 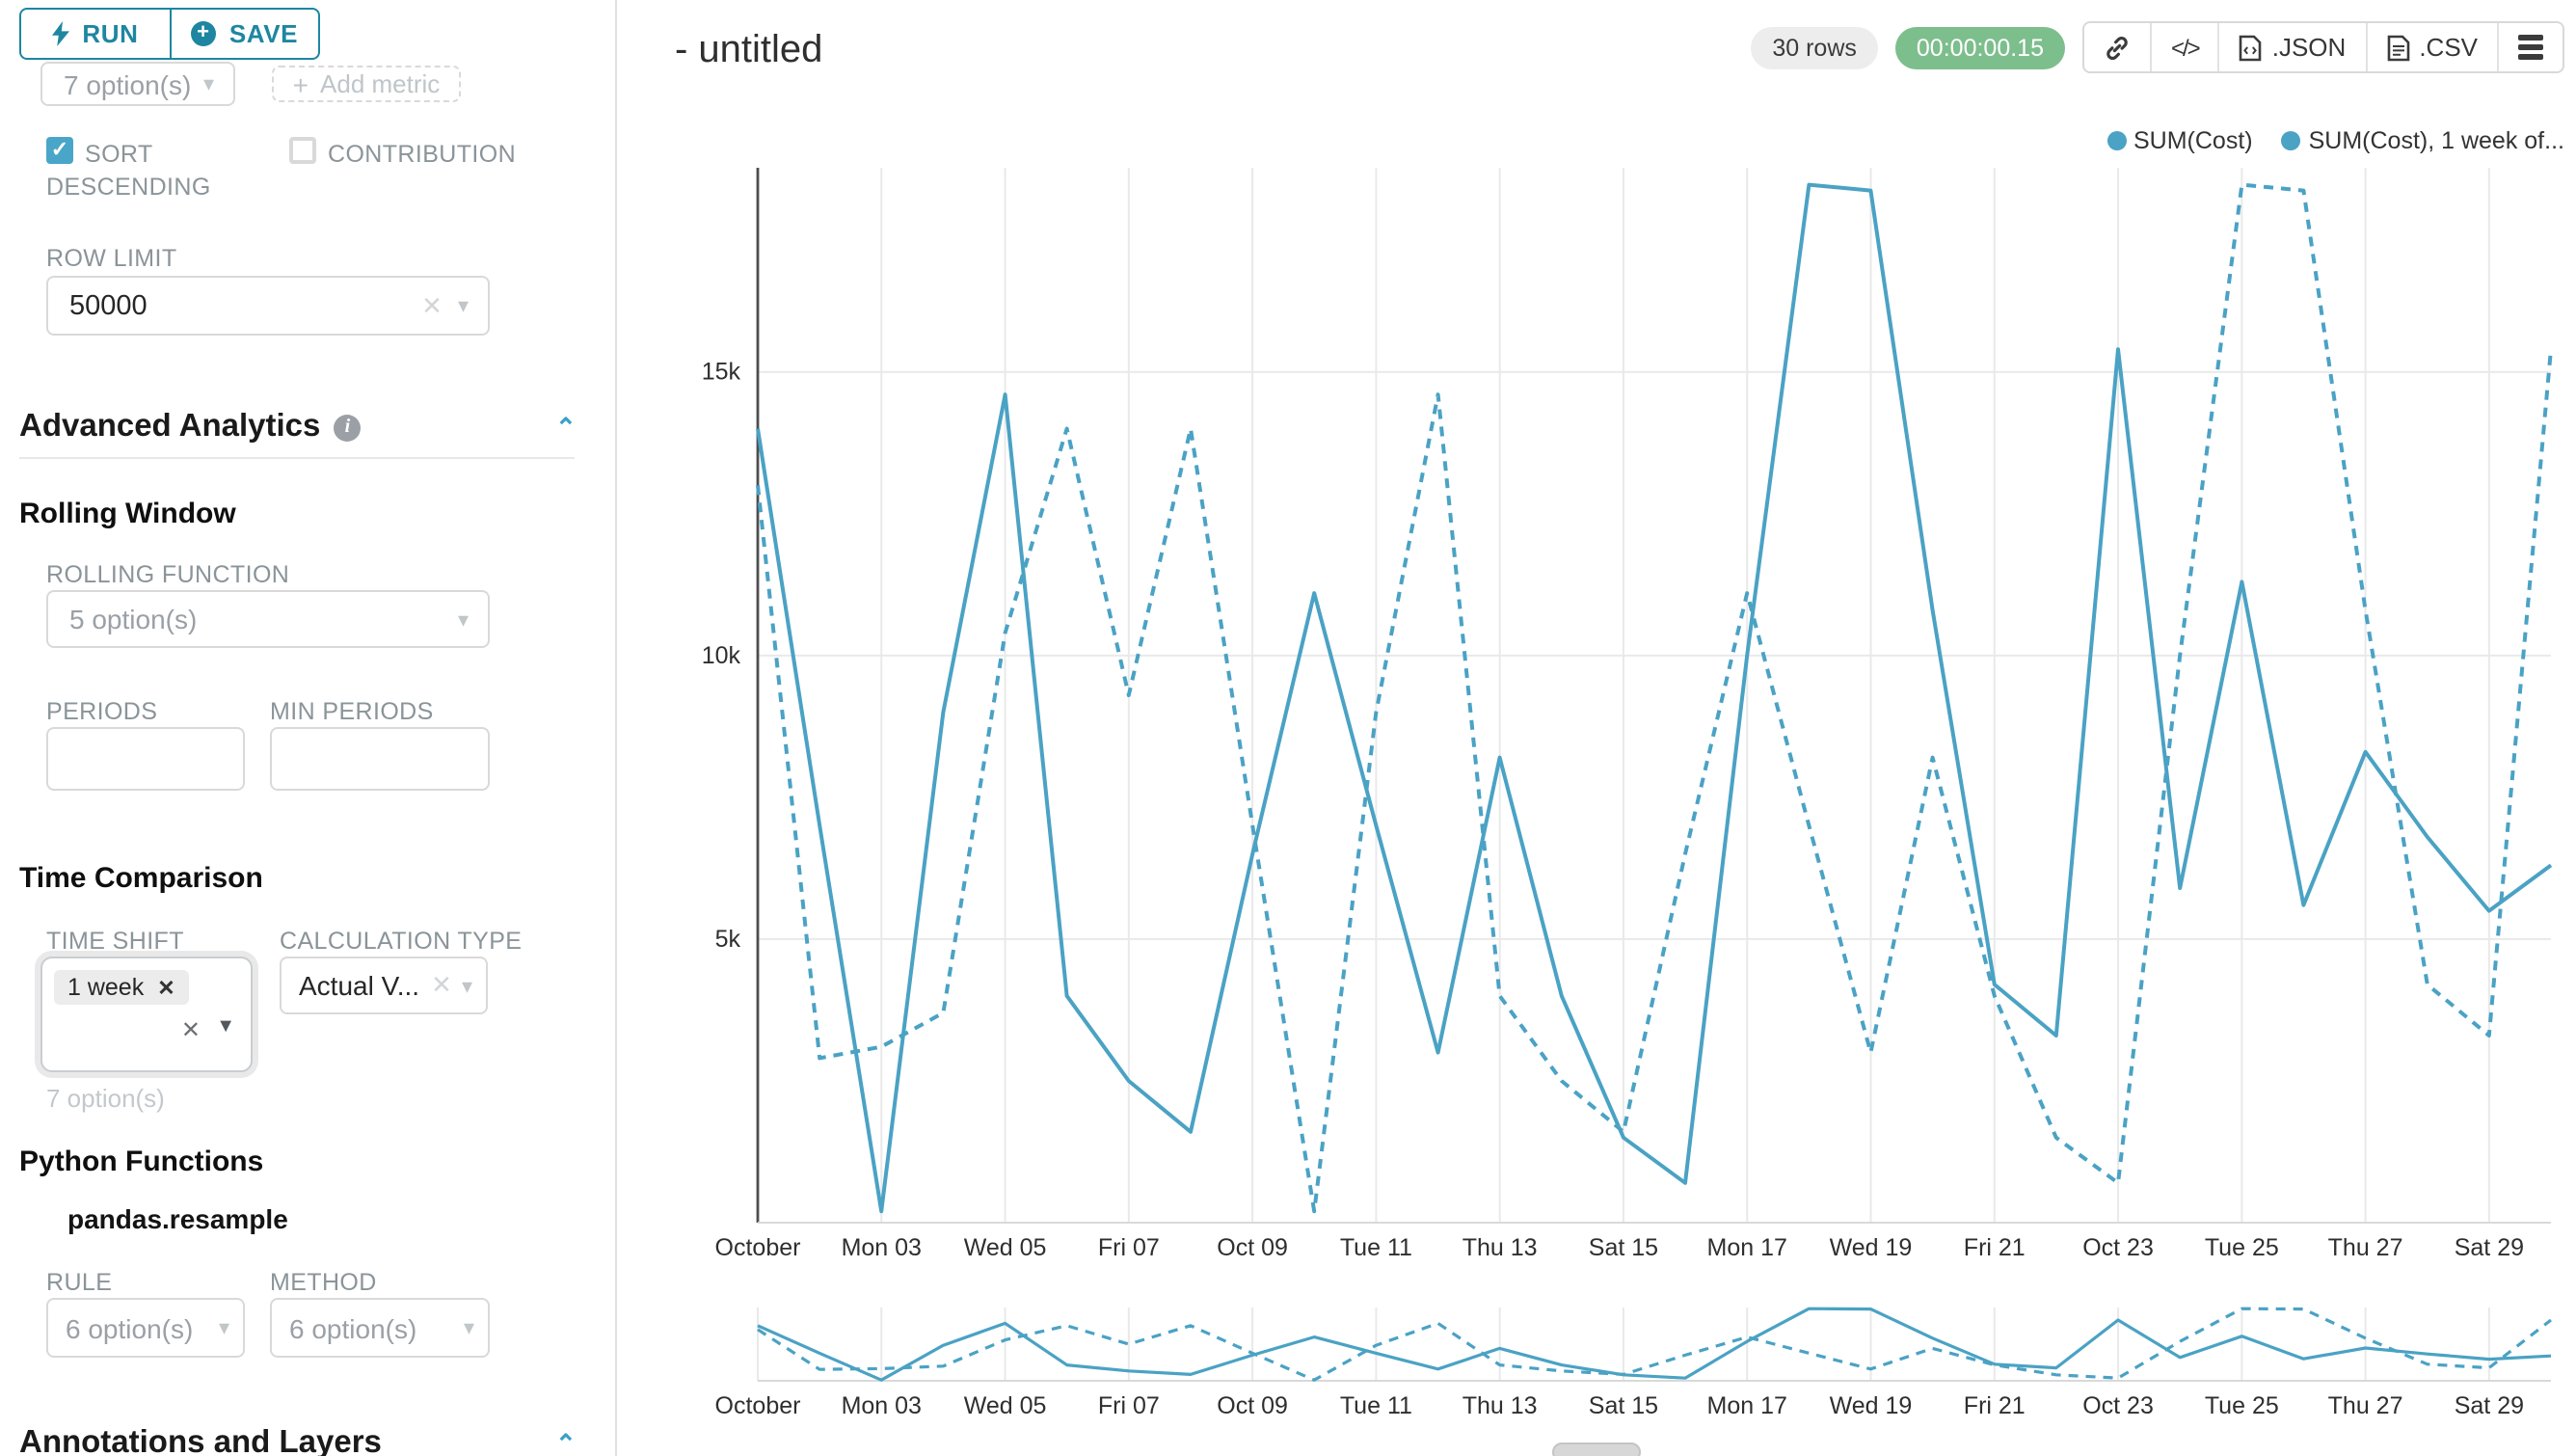 I want to click on rule-value: 6 option(s), so click(x=130, y=1328).